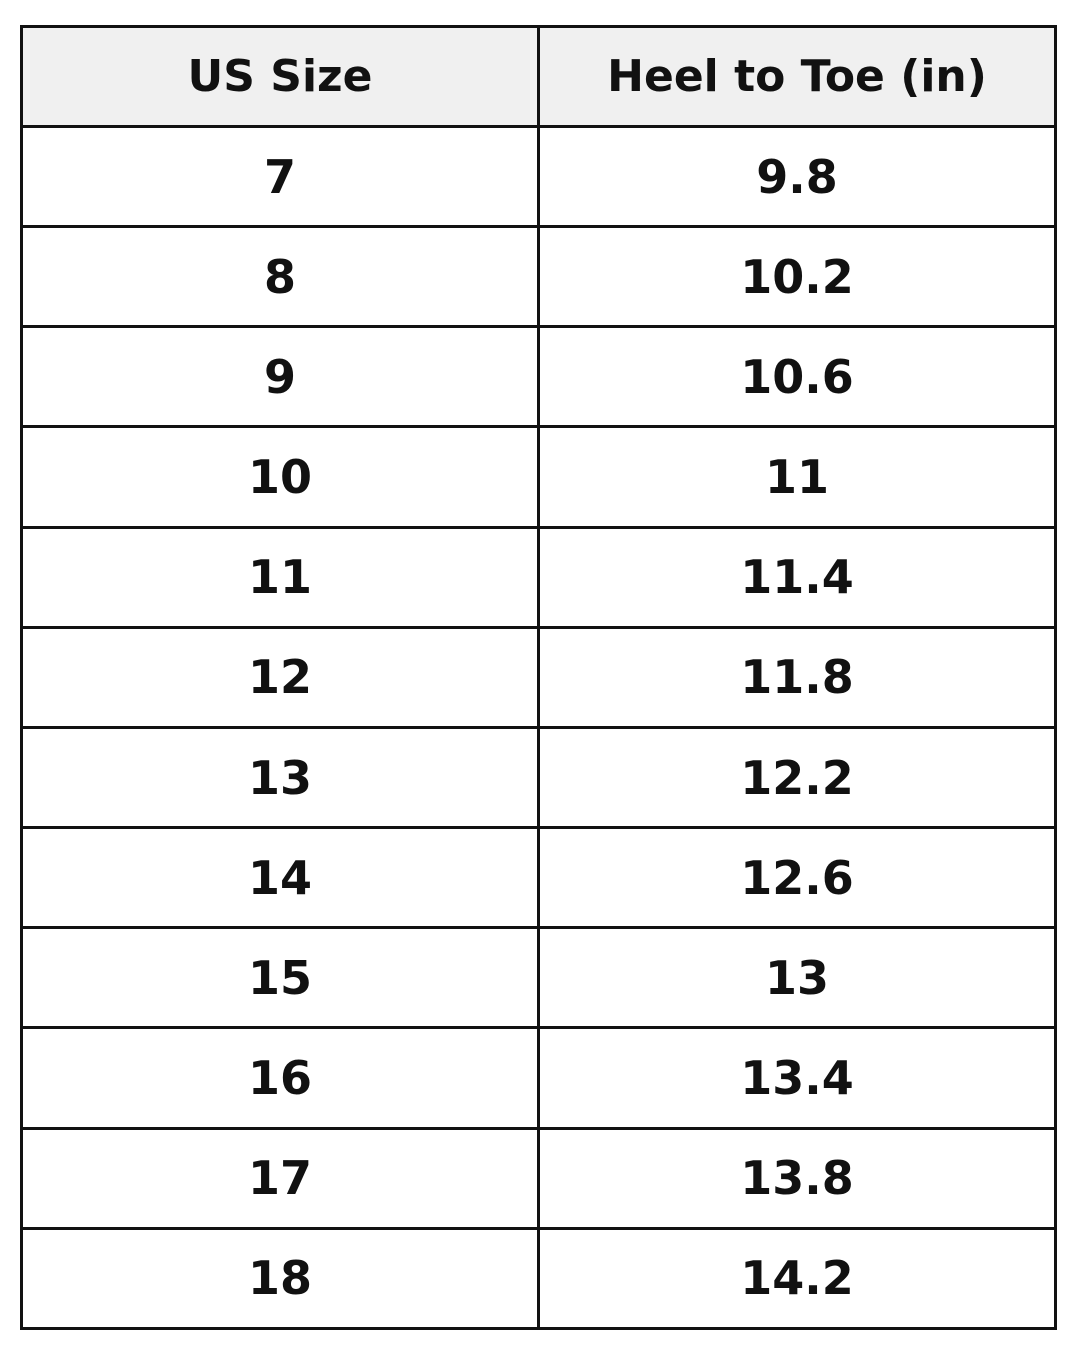  What do you see at coordinates (797, 1278) in the screenshot?
I see `heel-to-toe-cell: 14.2` at bounding box center [797, 1278].